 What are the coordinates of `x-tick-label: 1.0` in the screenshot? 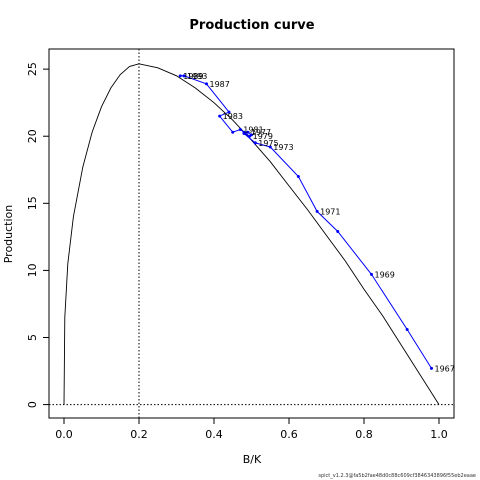 It's located at (439, 434).